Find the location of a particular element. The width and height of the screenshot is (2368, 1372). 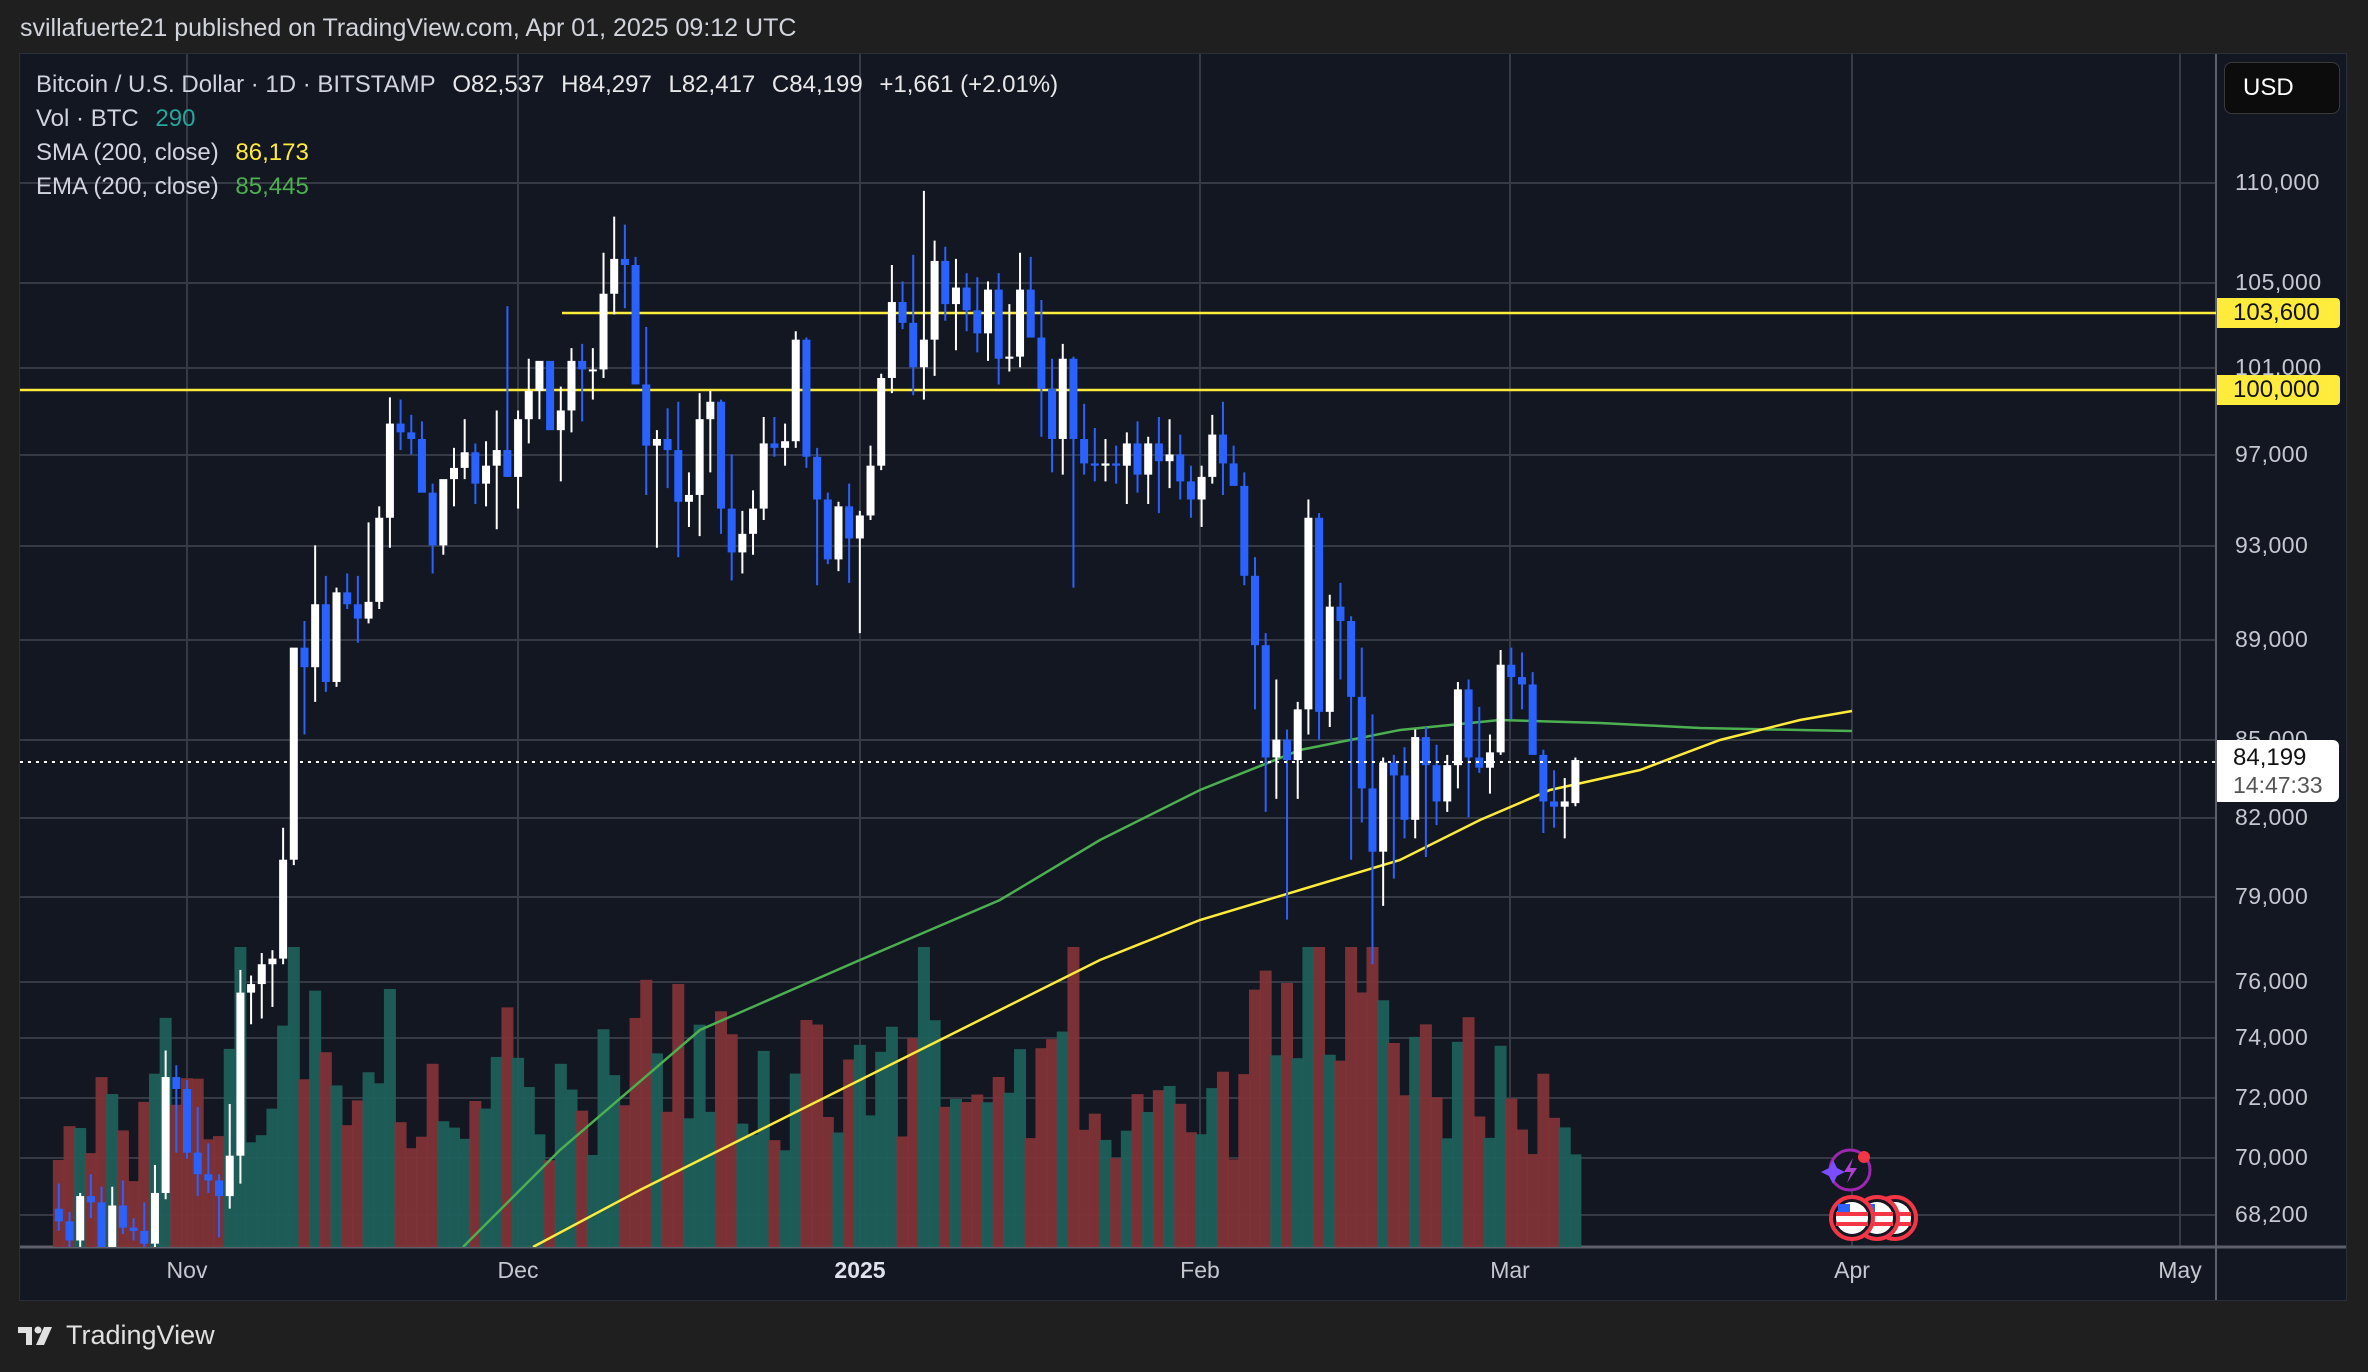

events-group is located at coordinates (1869, 1194).